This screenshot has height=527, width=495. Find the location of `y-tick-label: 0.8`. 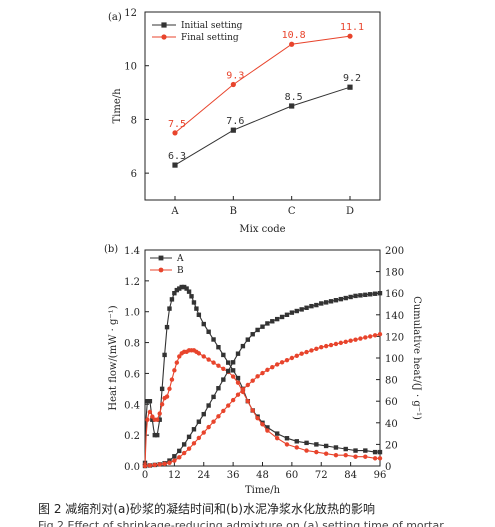

y-tick-label: 0.8 is located at coordinates (132, 344).